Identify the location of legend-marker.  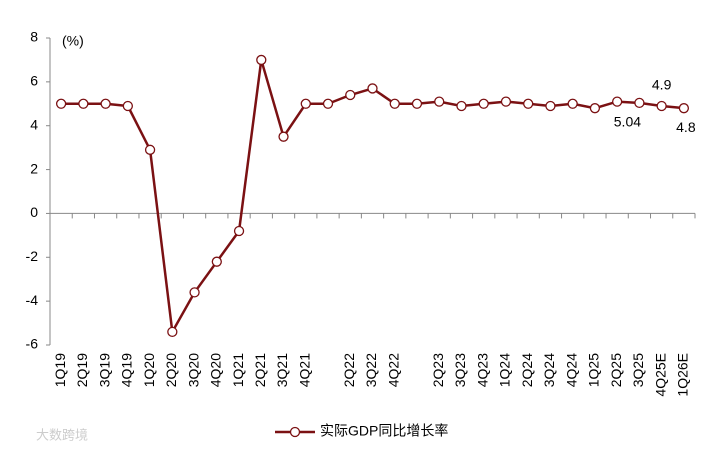
(295, 432).